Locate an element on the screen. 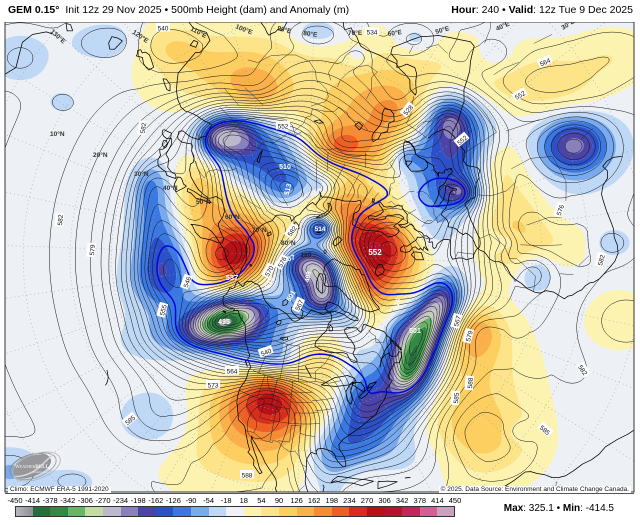  svg-text: 80°E is located at coordinates (311, 34).